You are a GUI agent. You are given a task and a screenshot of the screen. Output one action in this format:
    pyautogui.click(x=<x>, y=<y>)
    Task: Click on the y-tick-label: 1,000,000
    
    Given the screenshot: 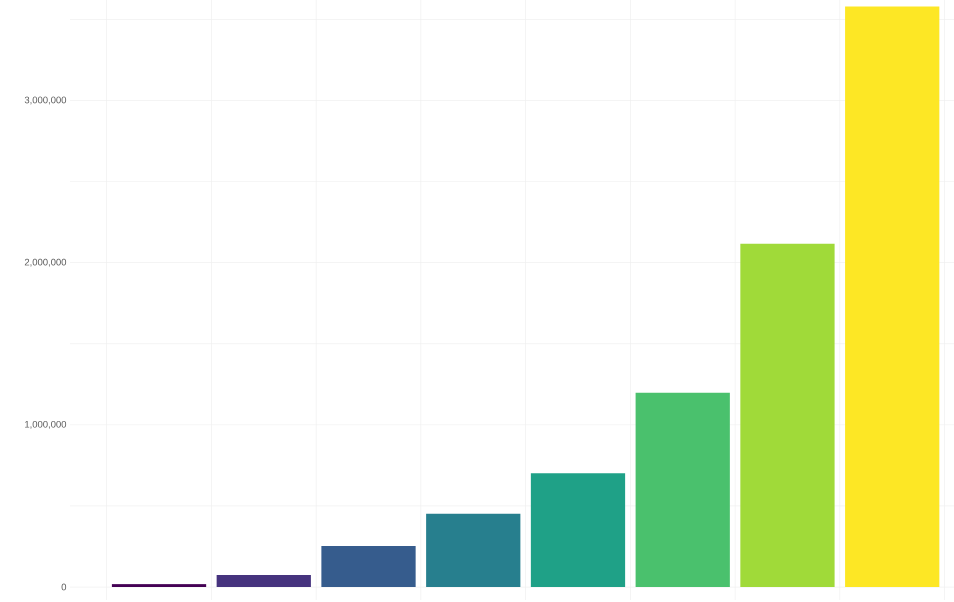 What is the action you would take?
    pyautogui.click(x=45, y=424)
    